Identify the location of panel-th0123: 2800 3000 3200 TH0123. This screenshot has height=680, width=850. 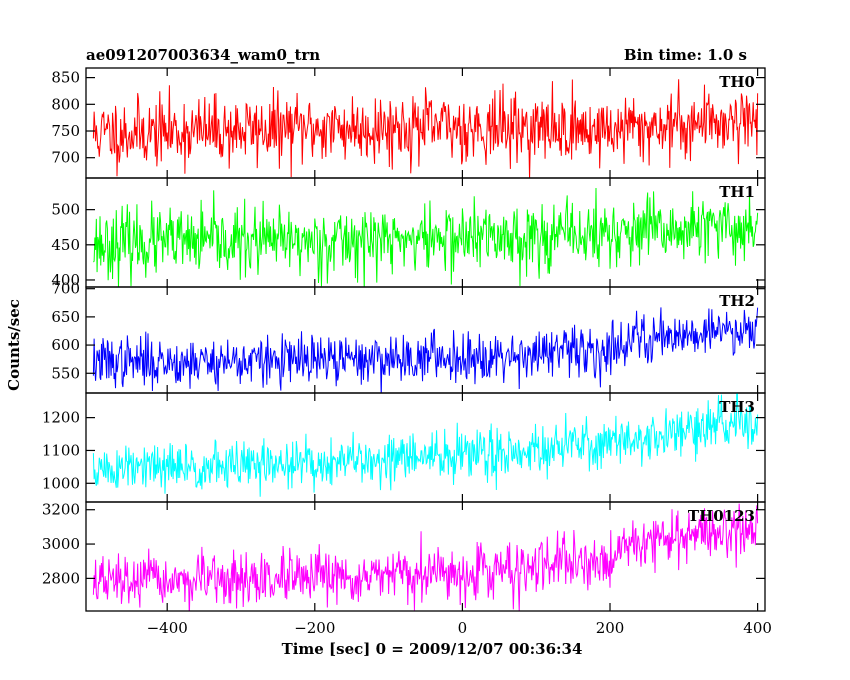
(404, 556).